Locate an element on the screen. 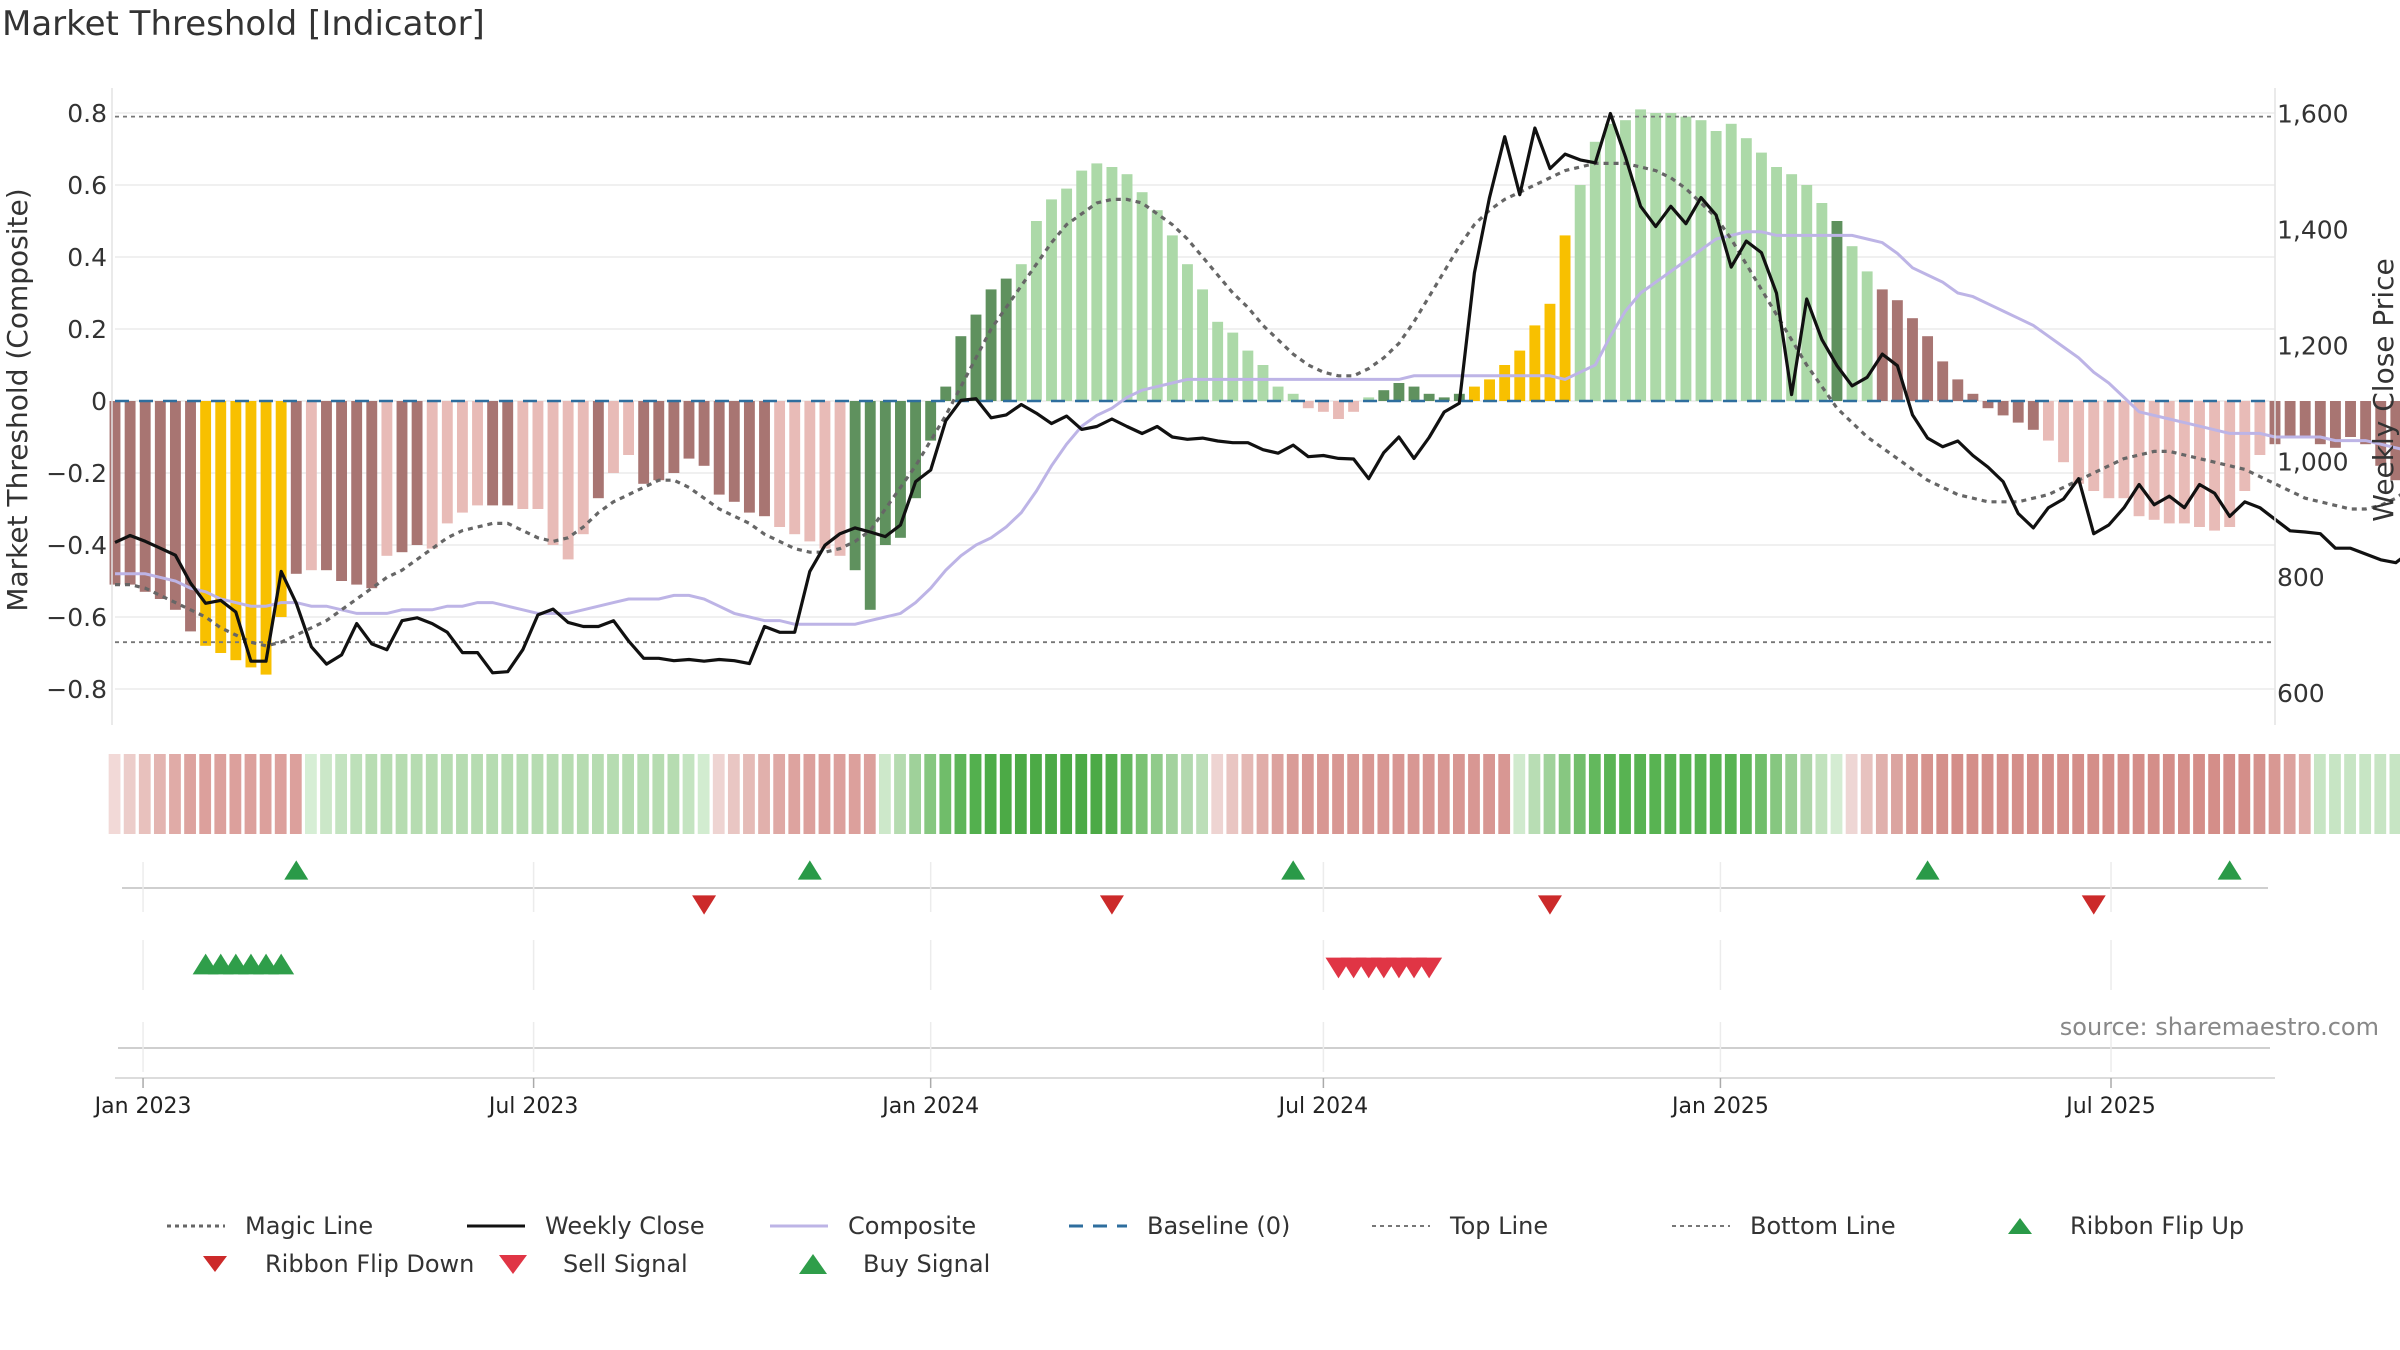 The height and width of the screenshot is (1350, 2400). ribbon-flip-up-marker is located at coordinates (1293, 870).